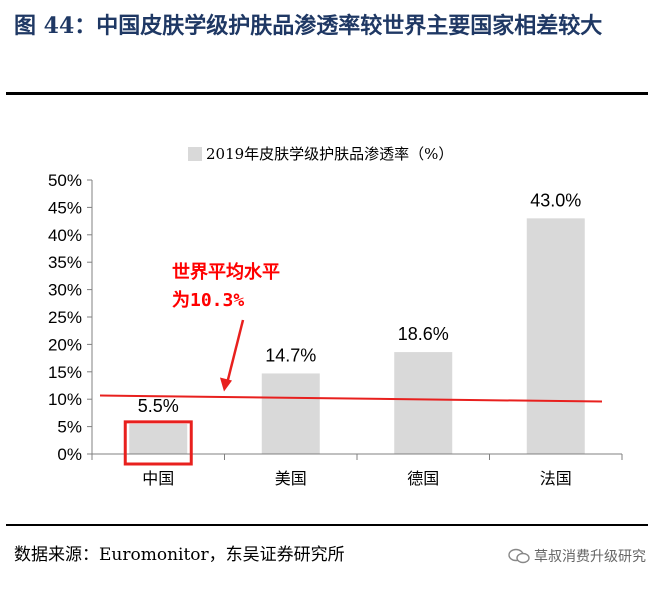 The width and height of the screenshot is (658, 595). What do you see at coordinates (65, 399) in the screenshot?
I see `y-tick-label: 10%` at bounding box center [65, 399].